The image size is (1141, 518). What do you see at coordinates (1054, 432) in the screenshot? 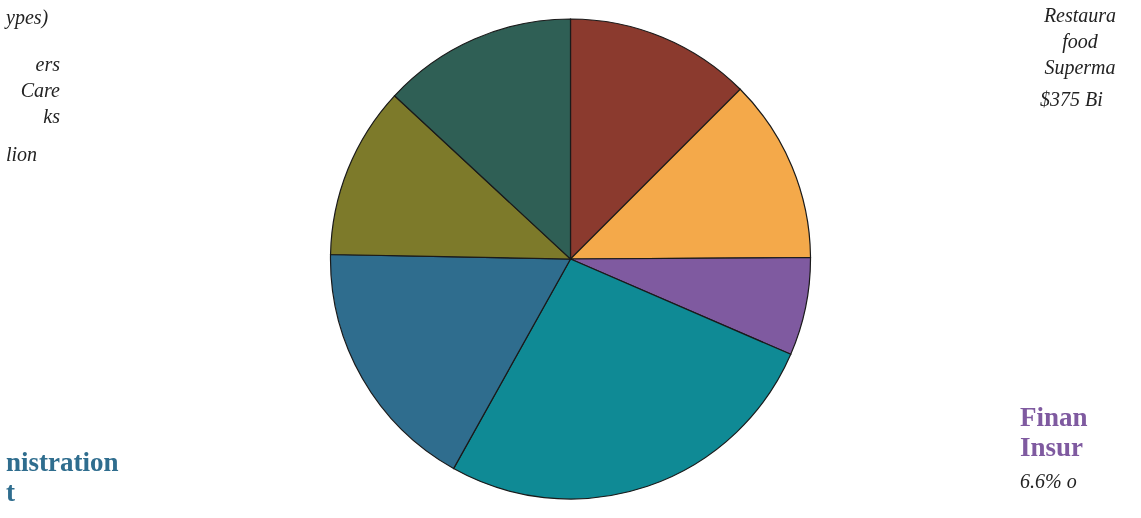
I see `text: Finan Insur` at bounding box center [1054, 432].